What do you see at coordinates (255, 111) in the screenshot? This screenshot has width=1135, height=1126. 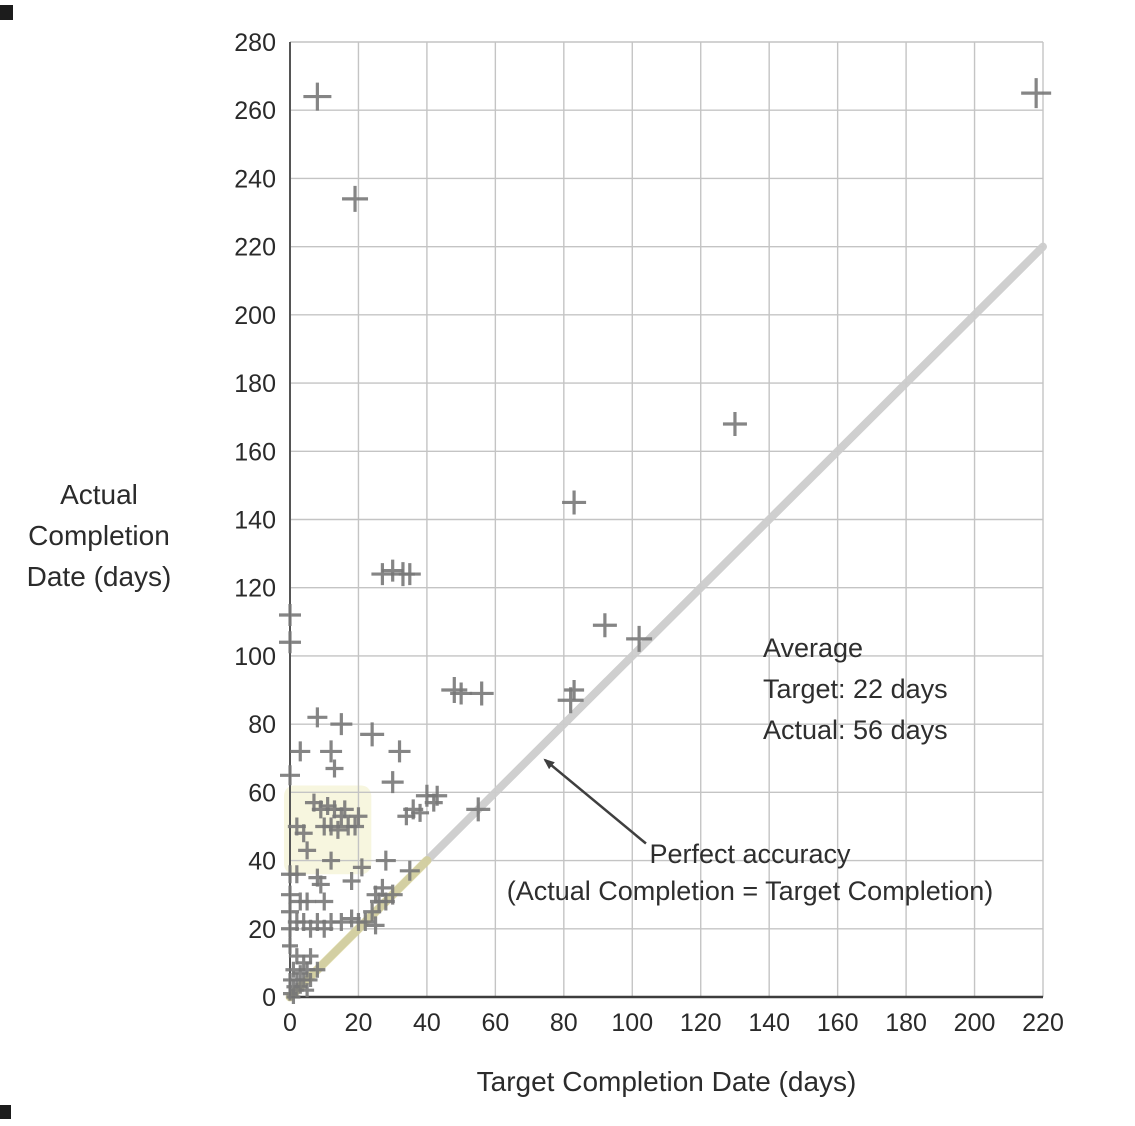 I see `y-tick-label: 260` at bounding box center [255, 111].